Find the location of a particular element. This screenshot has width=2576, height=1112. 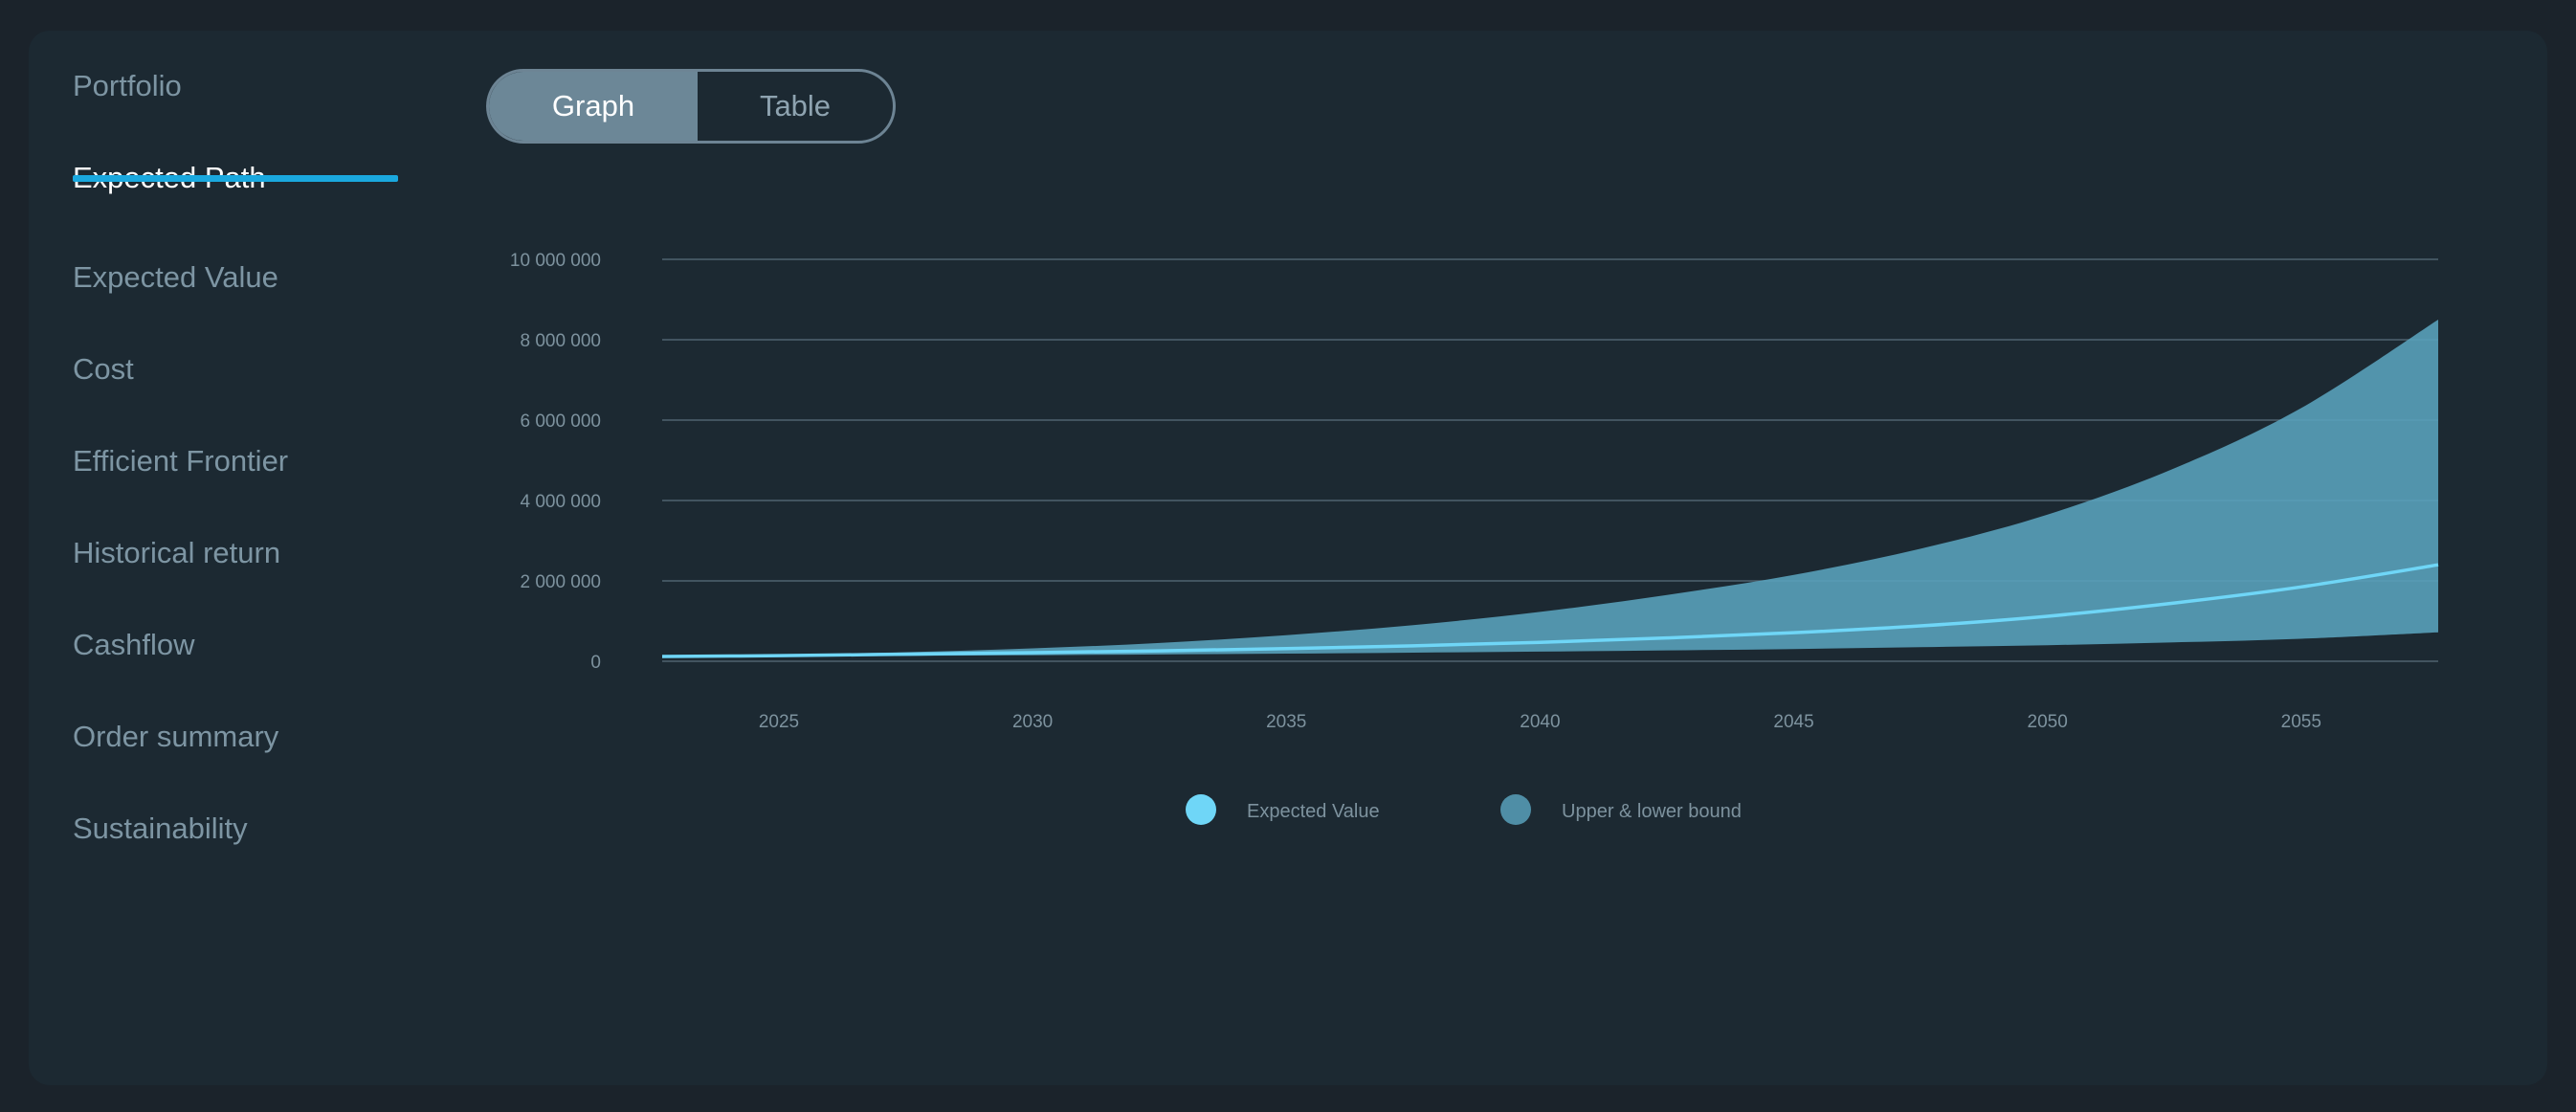

active-tab-underline is located at coordinates (235, 178).